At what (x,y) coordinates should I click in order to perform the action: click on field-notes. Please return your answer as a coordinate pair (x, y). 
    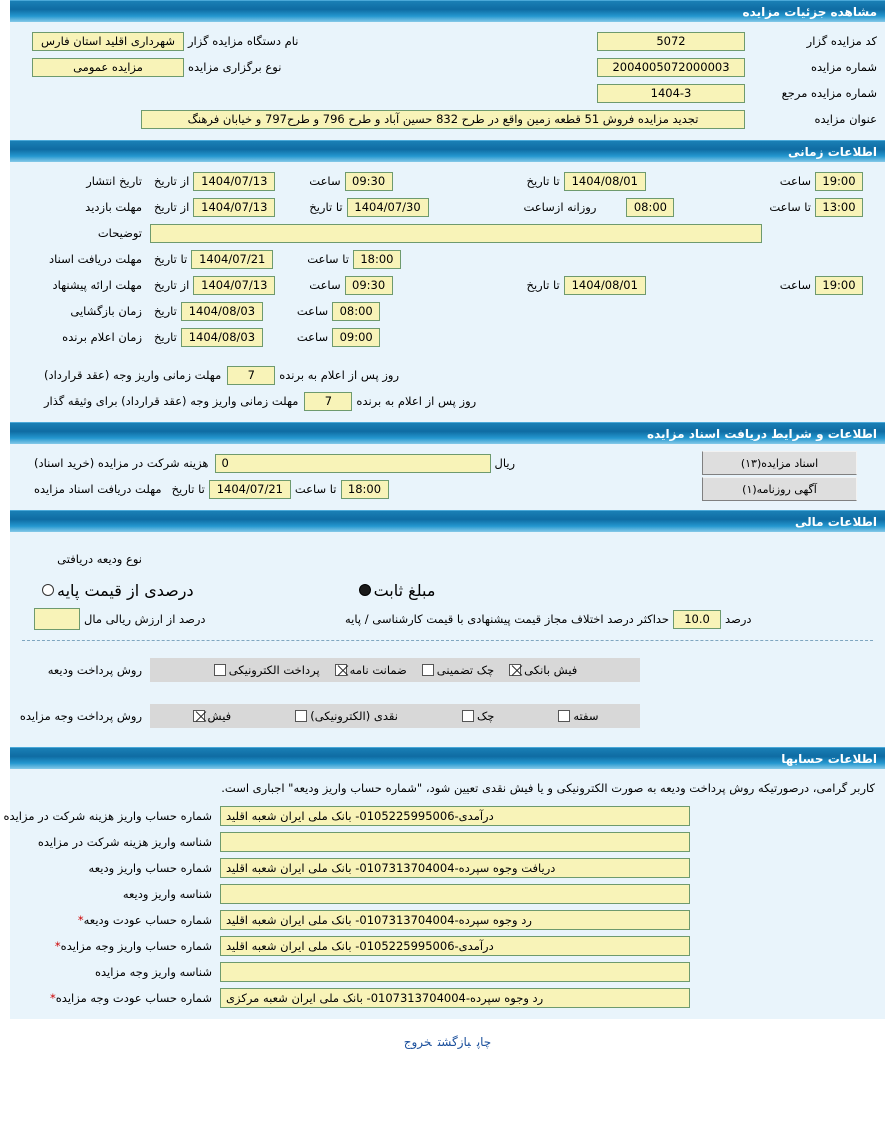
    Looking at the image, I should click on (456, 233).